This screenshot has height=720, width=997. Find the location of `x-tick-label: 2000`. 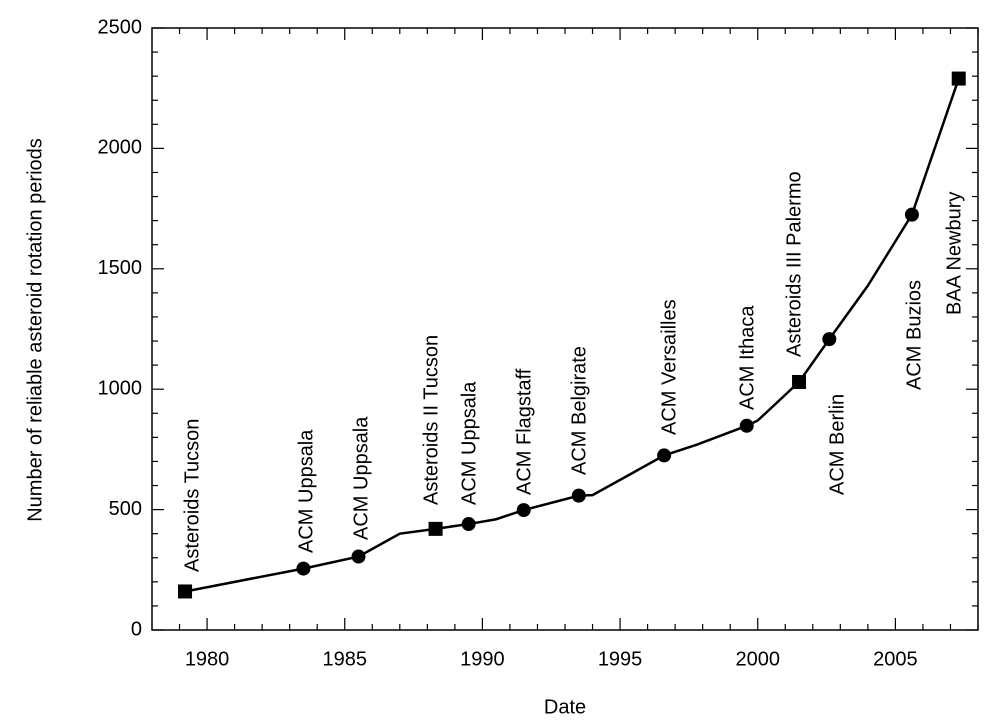

x-tick-label: 2000 is located at coordinates (757, 659).